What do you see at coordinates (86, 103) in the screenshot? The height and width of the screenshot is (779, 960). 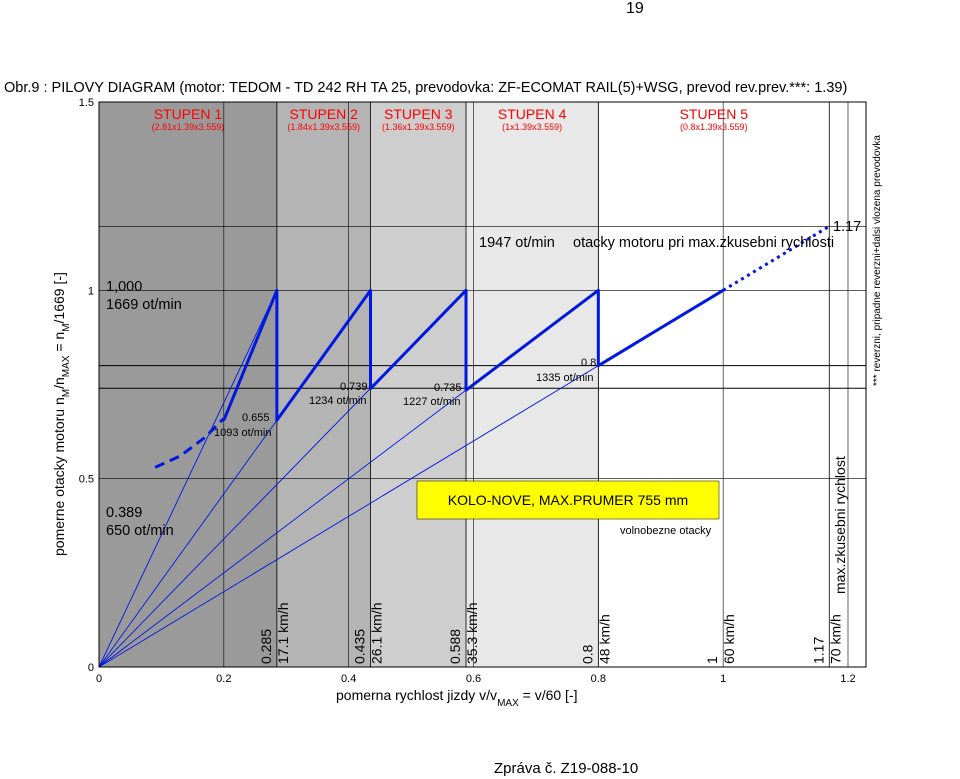 I see `y-tick-label-3: 1.5` at bounding box center [86, 103].